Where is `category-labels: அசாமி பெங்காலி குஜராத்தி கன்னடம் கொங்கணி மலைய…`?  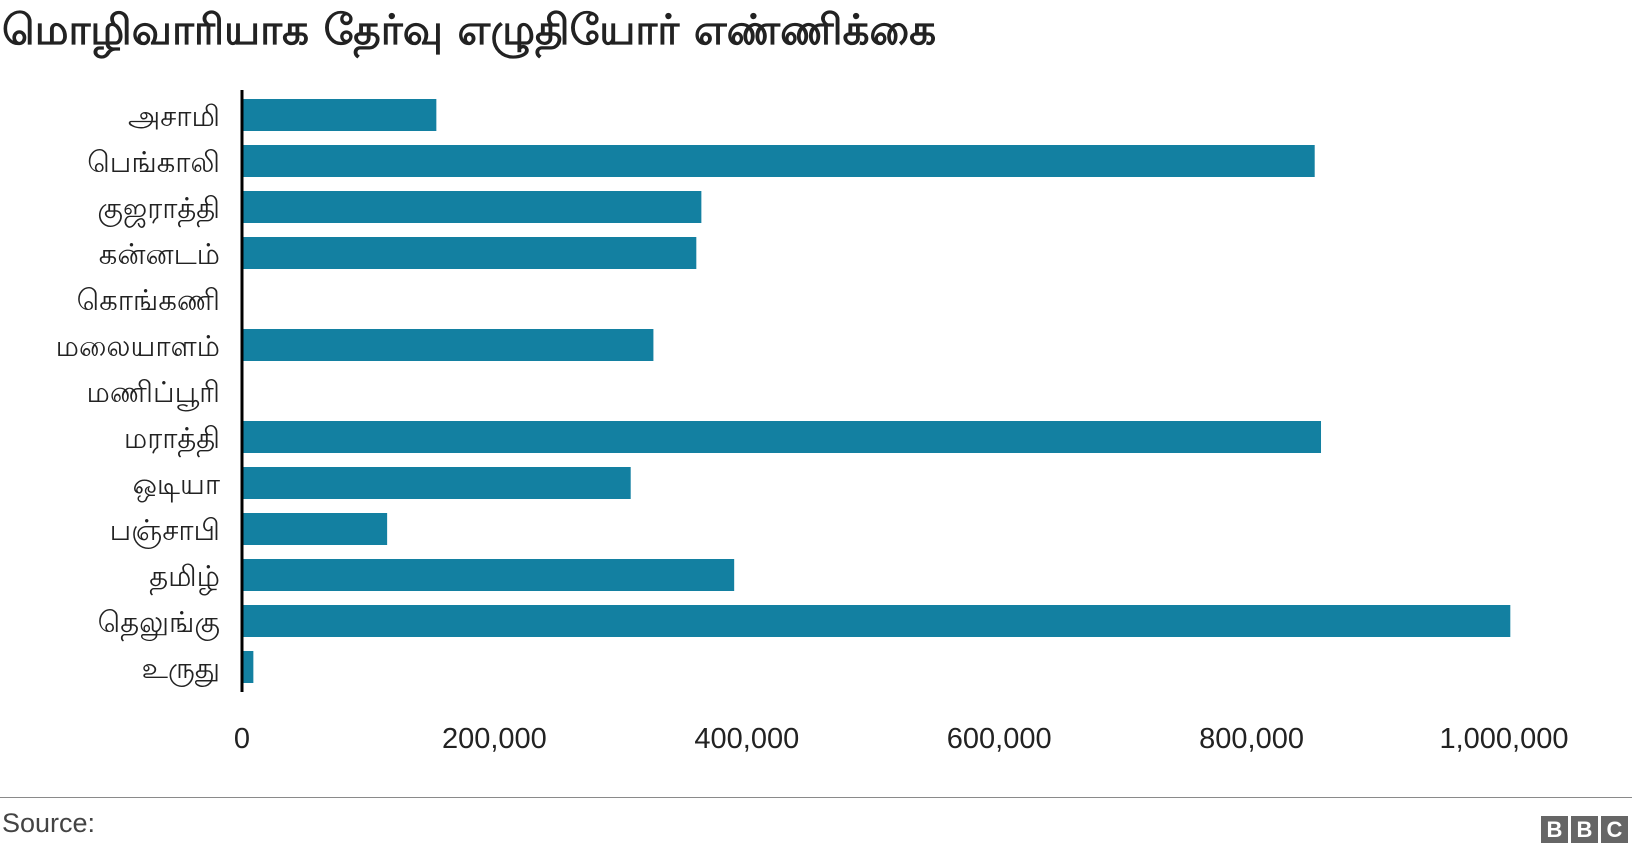
category-labels: அசாமி பெங்காலி குஜராத்தி கன்னடம் கொங்கணி மலைய… is located at coordinates (138, 393).